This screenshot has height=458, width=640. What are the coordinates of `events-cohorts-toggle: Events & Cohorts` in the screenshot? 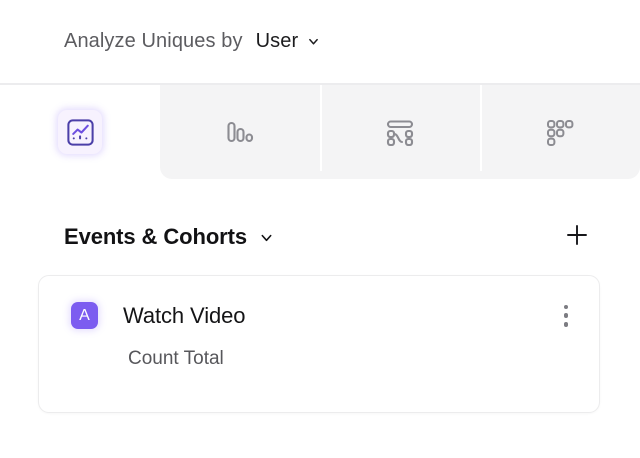 It's located at (168, 237).